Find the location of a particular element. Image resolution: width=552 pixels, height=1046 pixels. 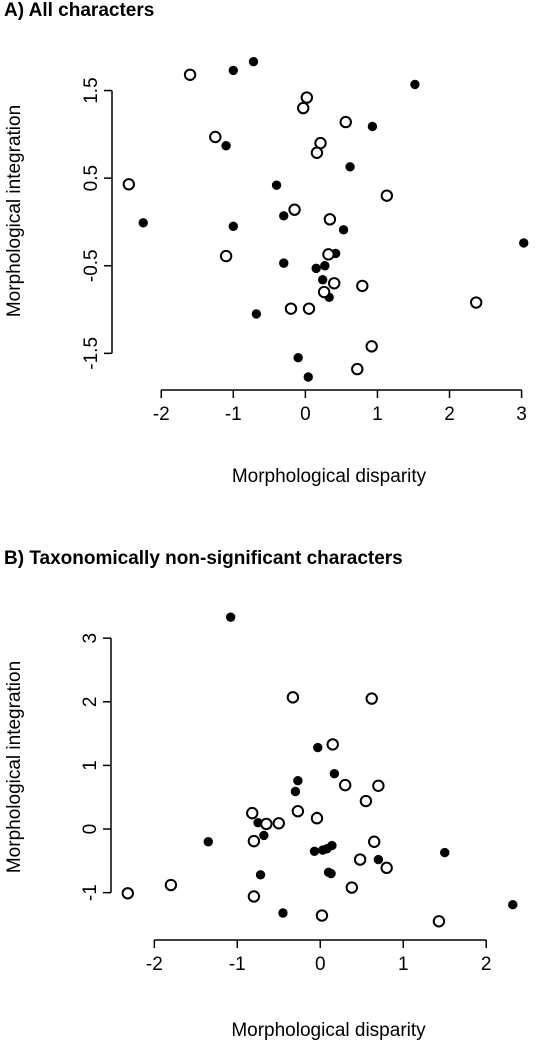

y-tick-label: -1 is located at coordinates (90, 892).